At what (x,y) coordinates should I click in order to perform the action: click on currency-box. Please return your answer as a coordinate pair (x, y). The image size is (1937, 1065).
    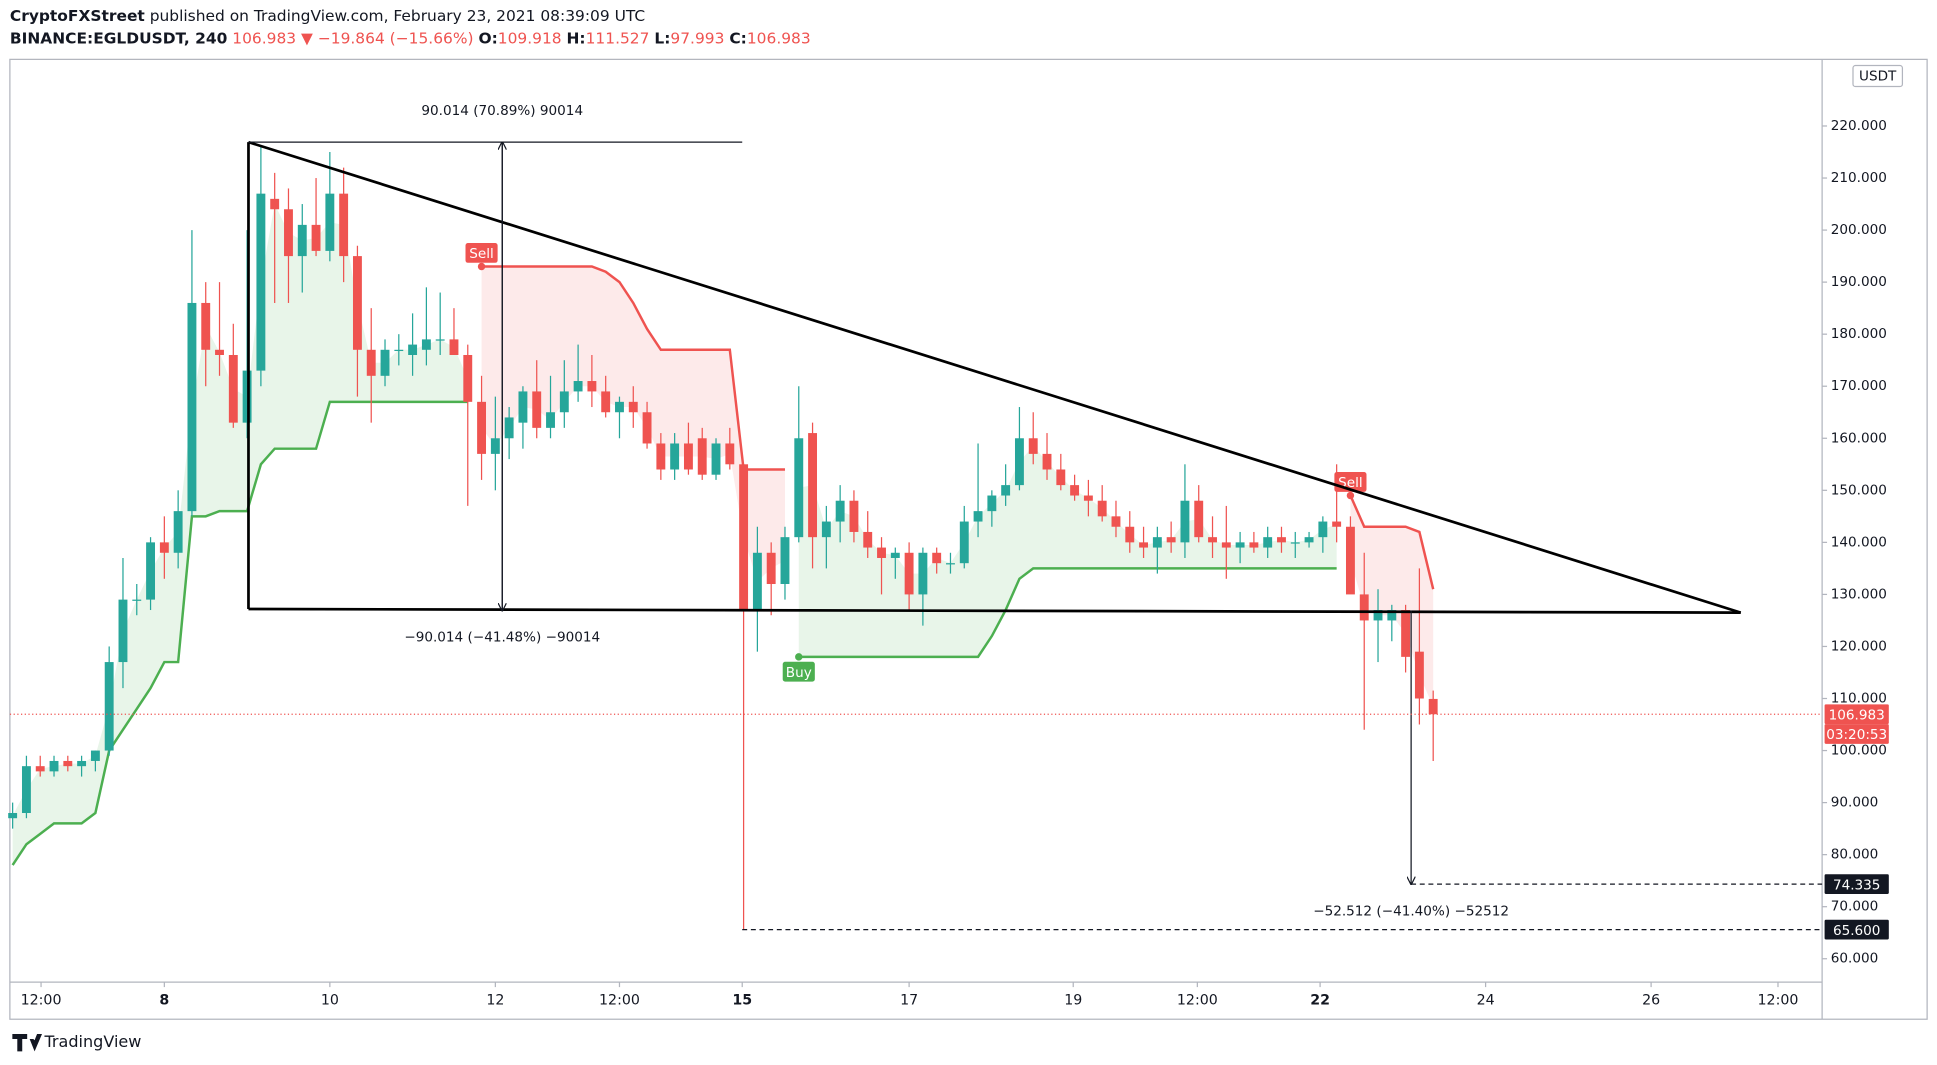
    Looking at the image, I should click on (1878, 76).